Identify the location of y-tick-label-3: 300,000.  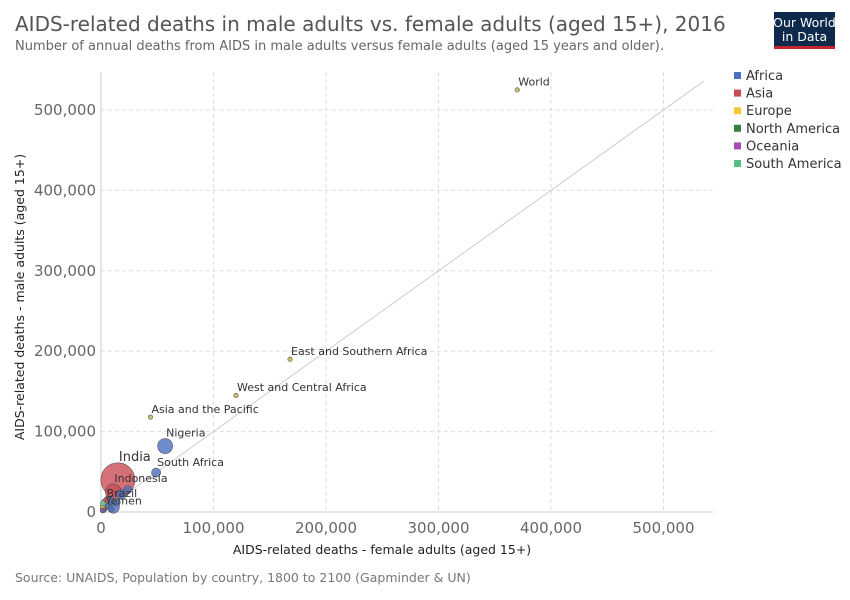
(65, 271).